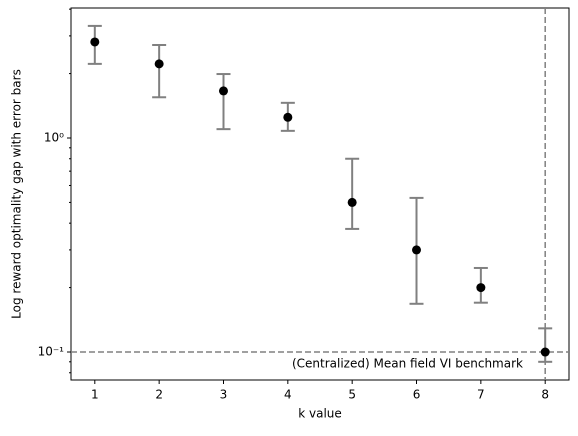 Image resolution: width=578 pixels, height=436 pixels. What do you see at coordinates (545, 395) in the screenshot?
I see `x-tick-label: 8` at bounding box center [545, 395].